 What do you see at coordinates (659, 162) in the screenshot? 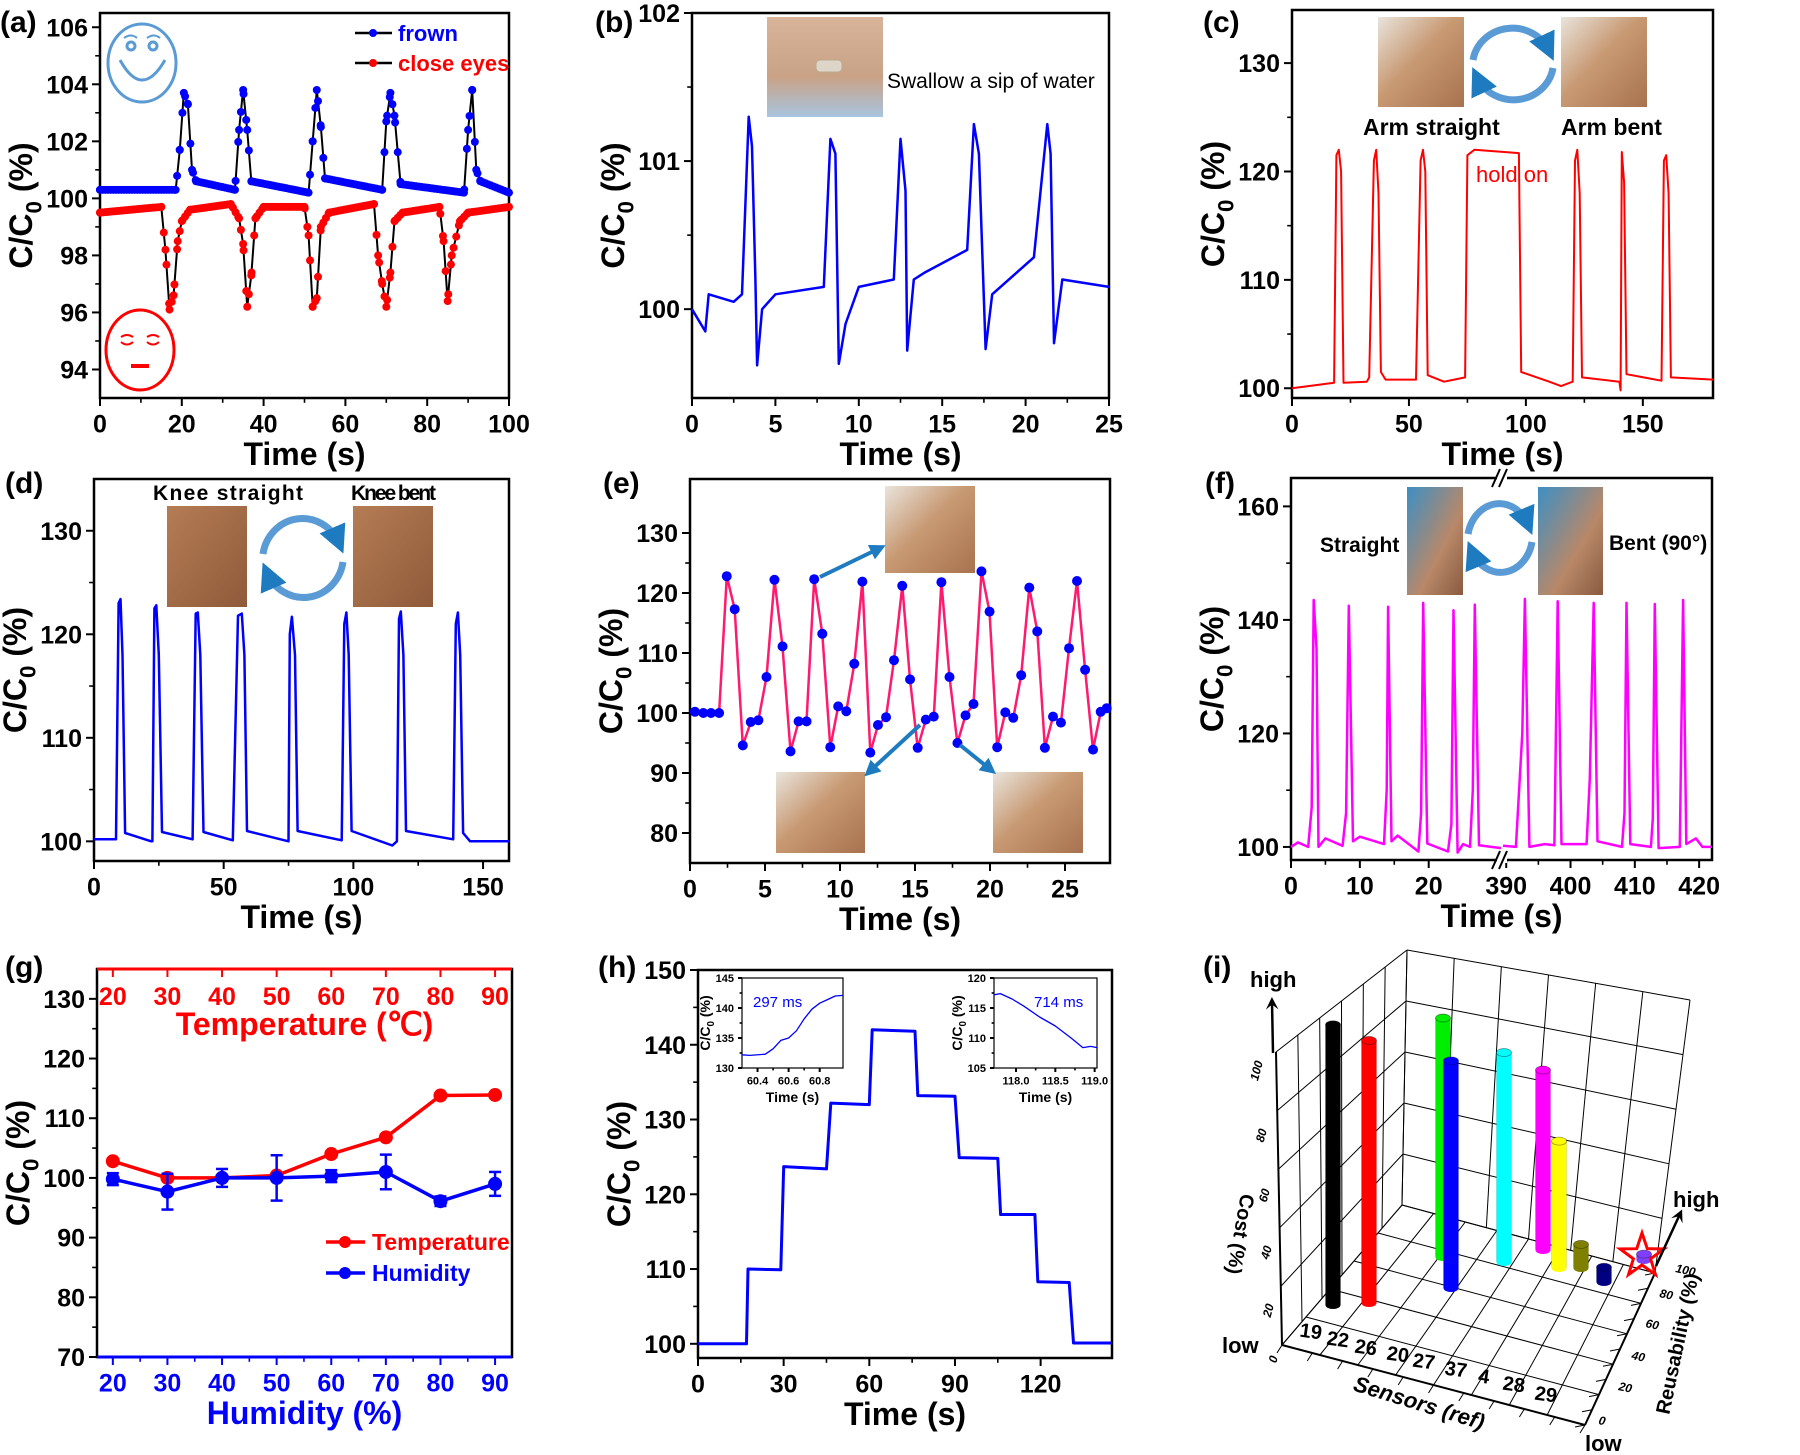
I see `y-tick-label: 101` at bounding box center [659, 162].